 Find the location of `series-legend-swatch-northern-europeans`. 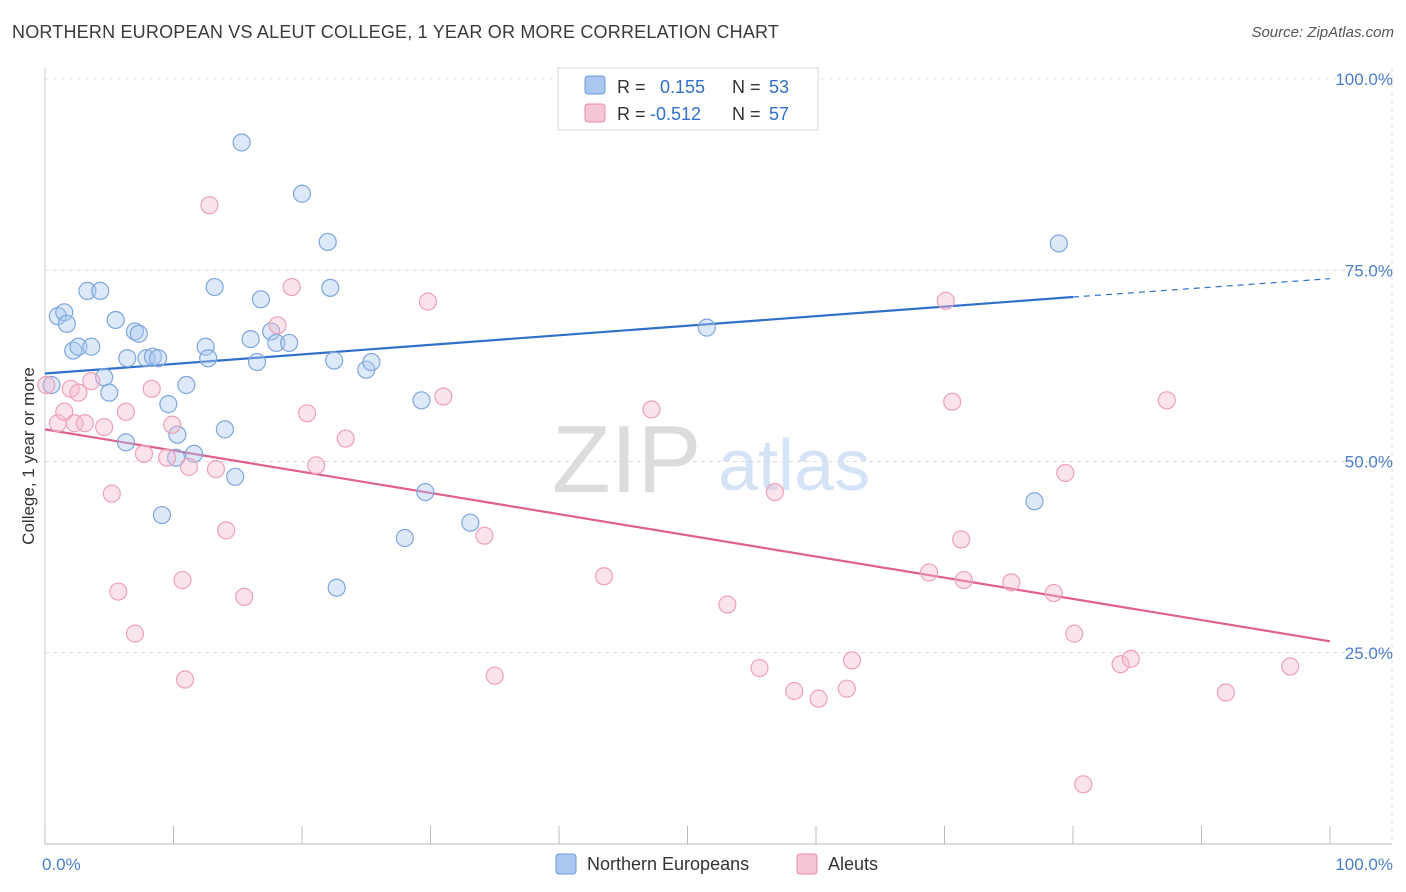

series-legend-swatch-northern-europeans is located at coordinates (566, 864).